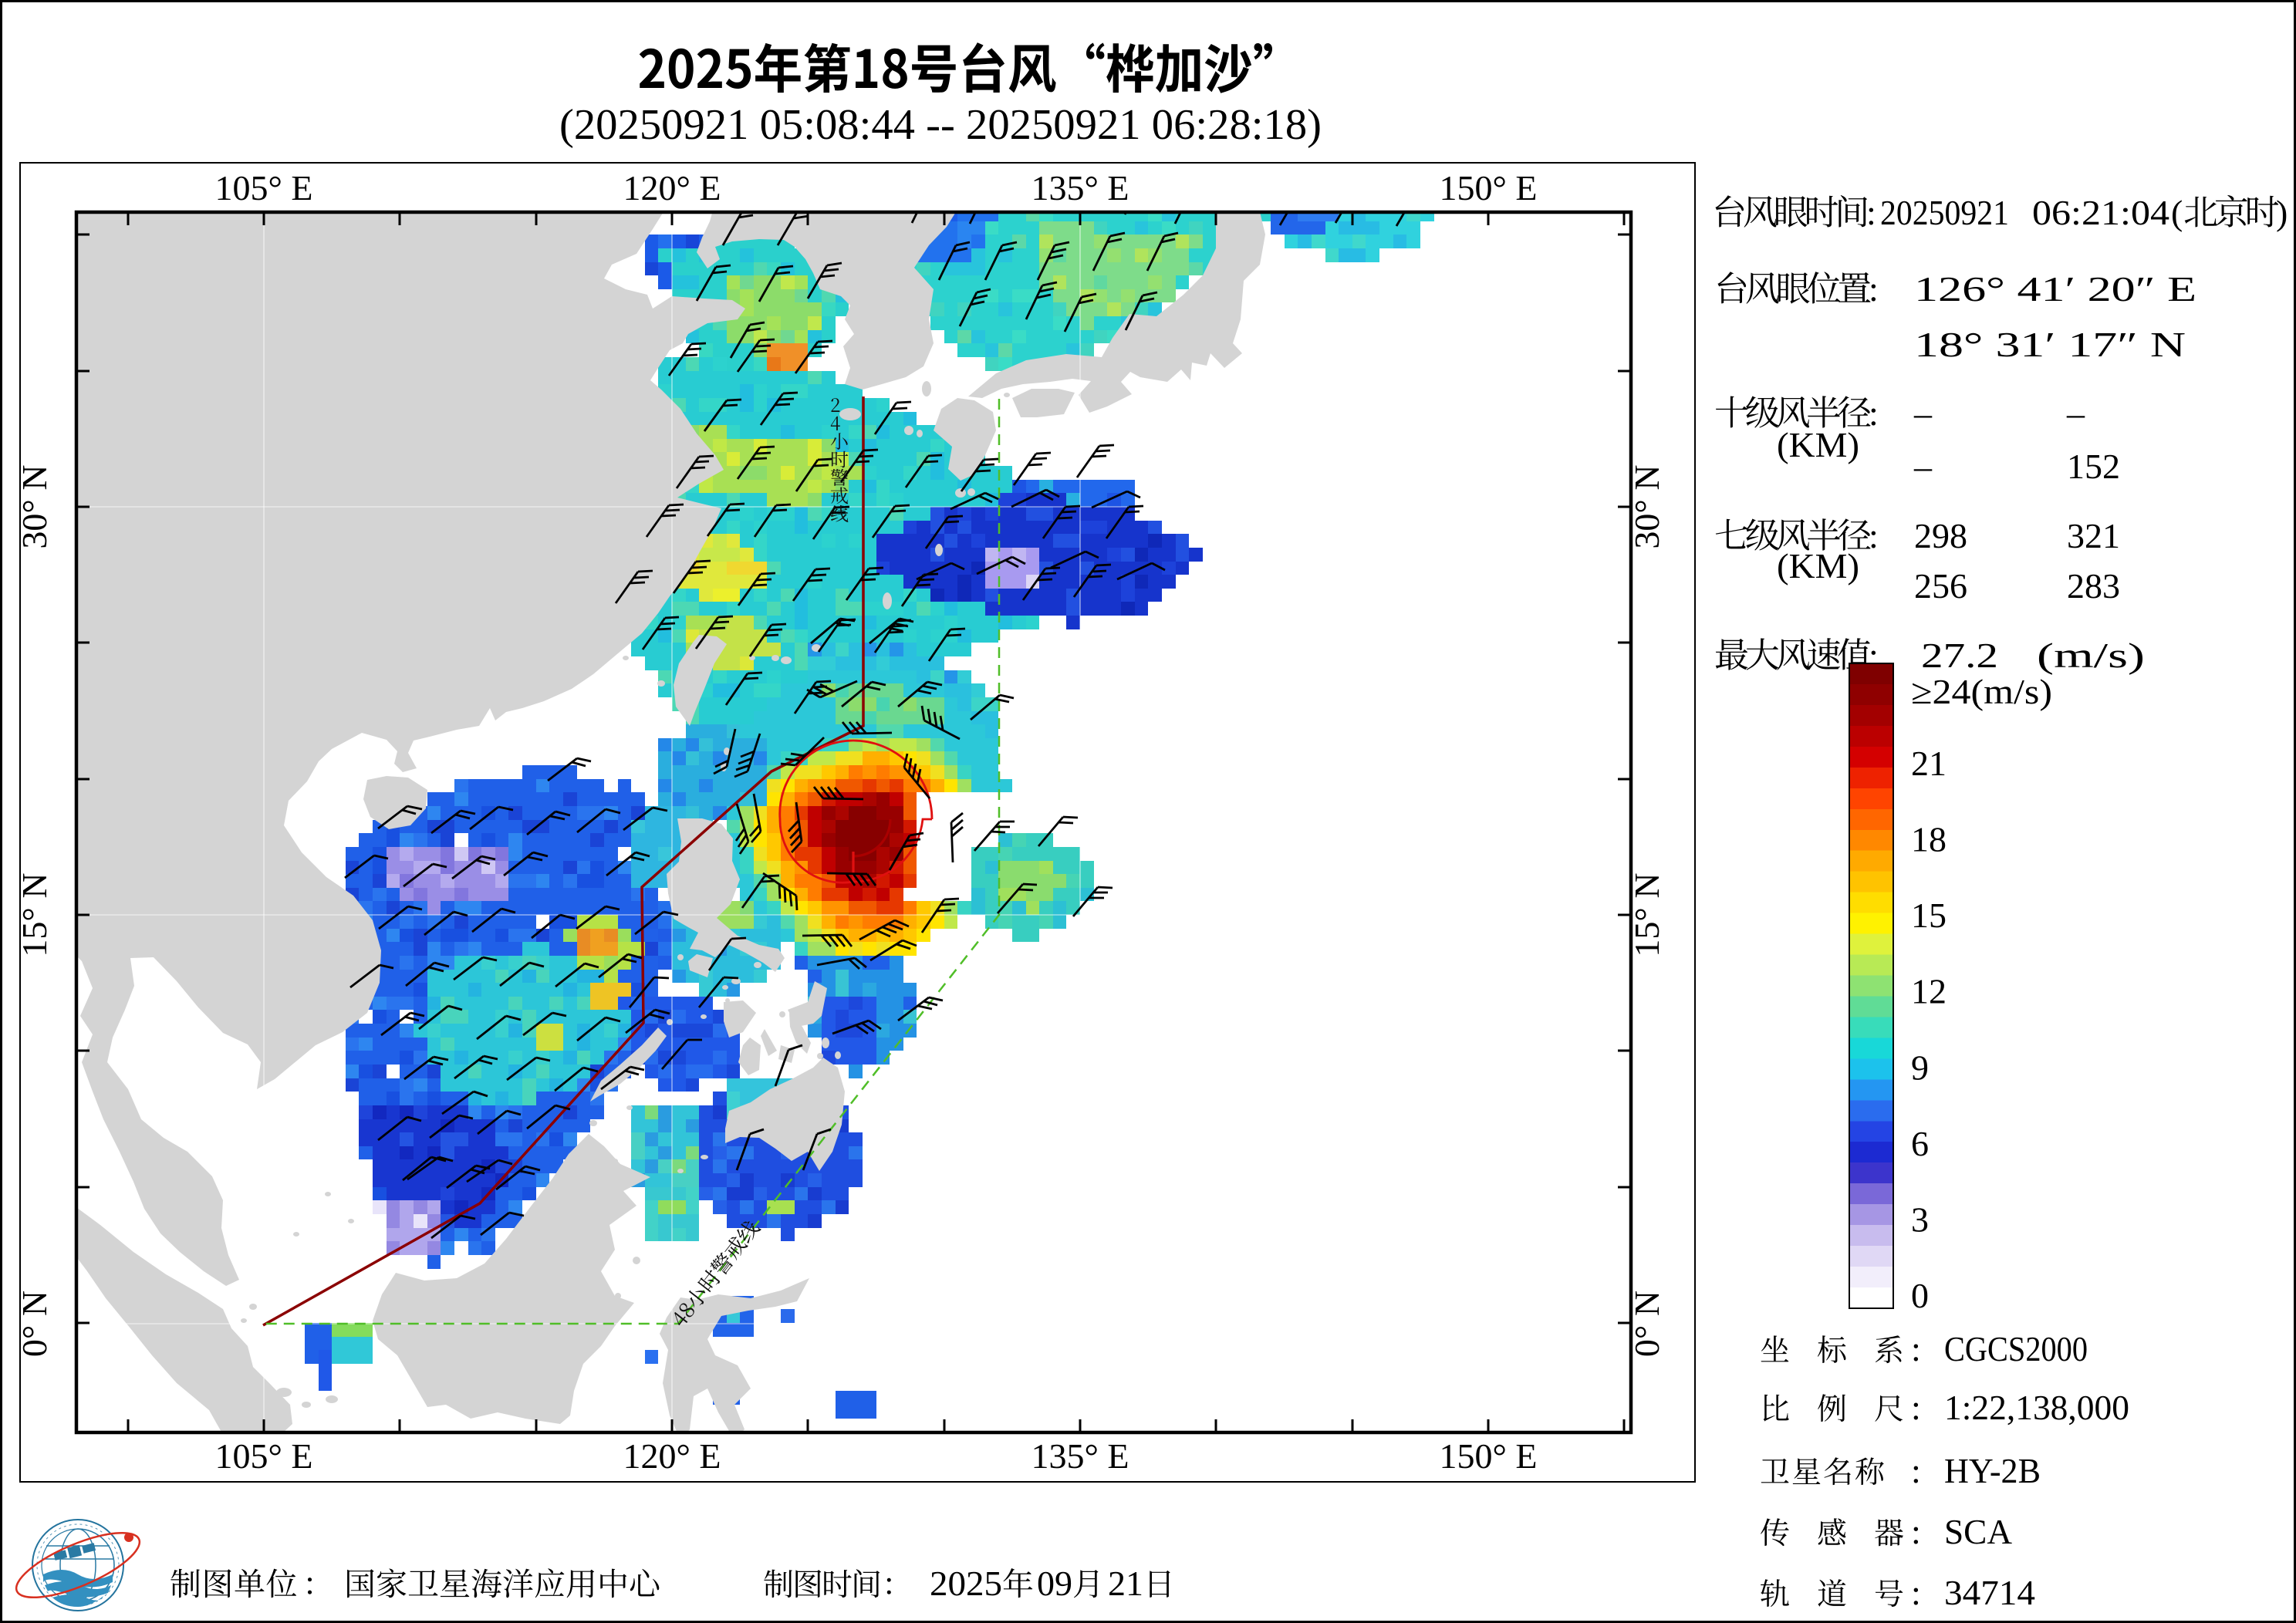 This screenshot has height=1623, width=2296. I want to click on svg-text: 18, so click(1929, 839).